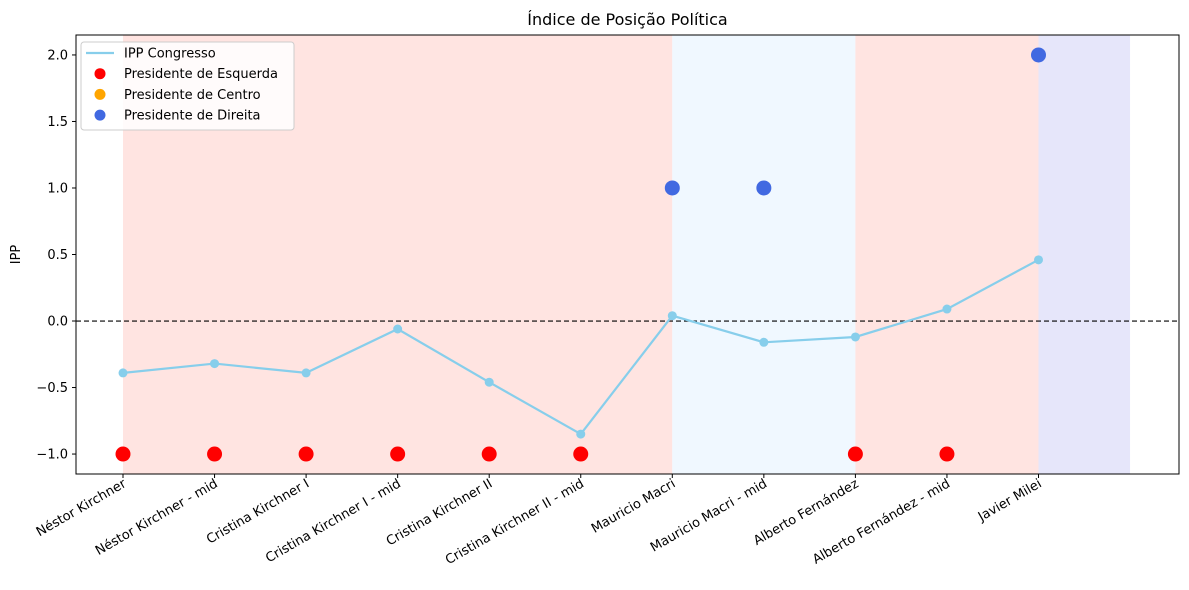 The width and height of the screenshot is (1189, 590). What do you see at coordinates (192, 95) in the screenshot?
I see `legend-label-2: Presidente de Centro` at bounding box center [192, 95].